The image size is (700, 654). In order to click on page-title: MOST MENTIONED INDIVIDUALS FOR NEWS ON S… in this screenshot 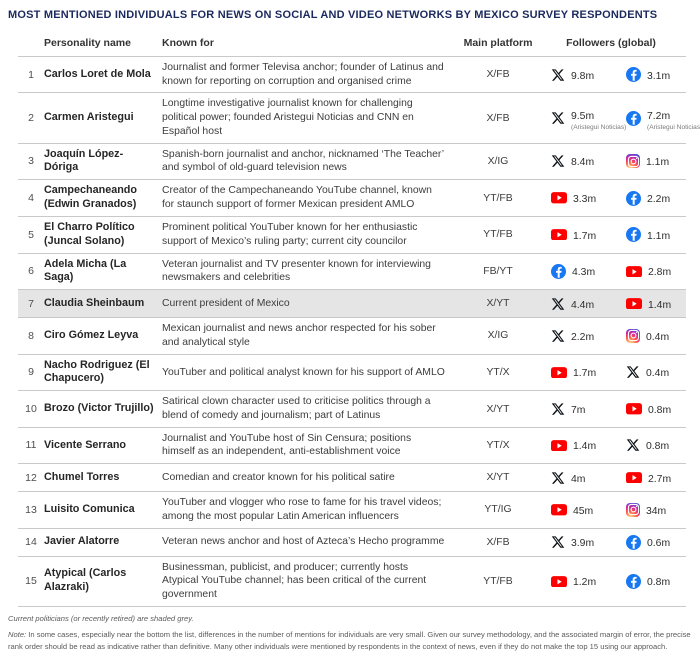, I will do `click(333, 15)`.